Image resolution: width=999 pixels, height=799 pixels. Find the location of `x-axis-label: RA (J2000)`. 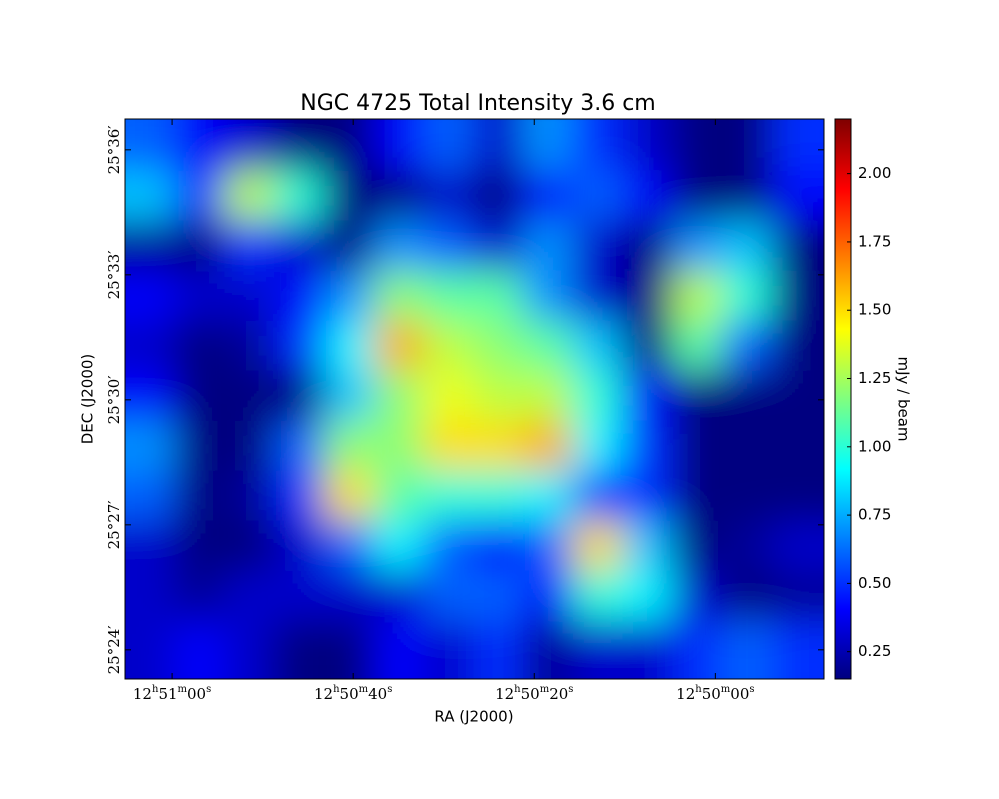

x-axis-label: RA (J2000) is located at coordinates (473, 717).